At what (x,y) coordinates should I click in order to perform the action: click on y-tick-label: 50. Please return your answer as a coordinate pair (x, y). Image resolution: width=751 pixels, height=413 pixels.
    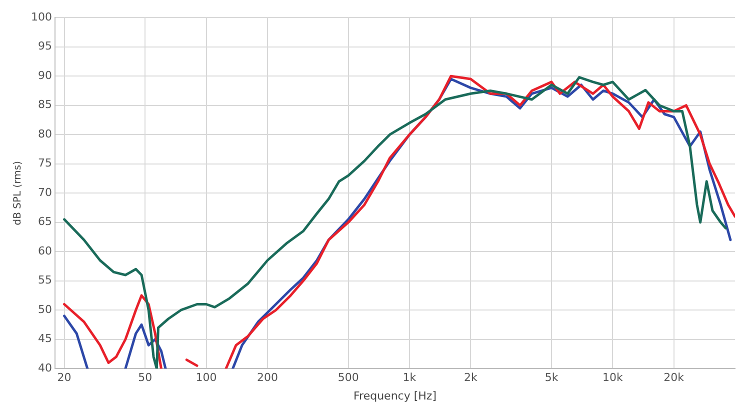
    Looking at the image, I should click on (45, 309).